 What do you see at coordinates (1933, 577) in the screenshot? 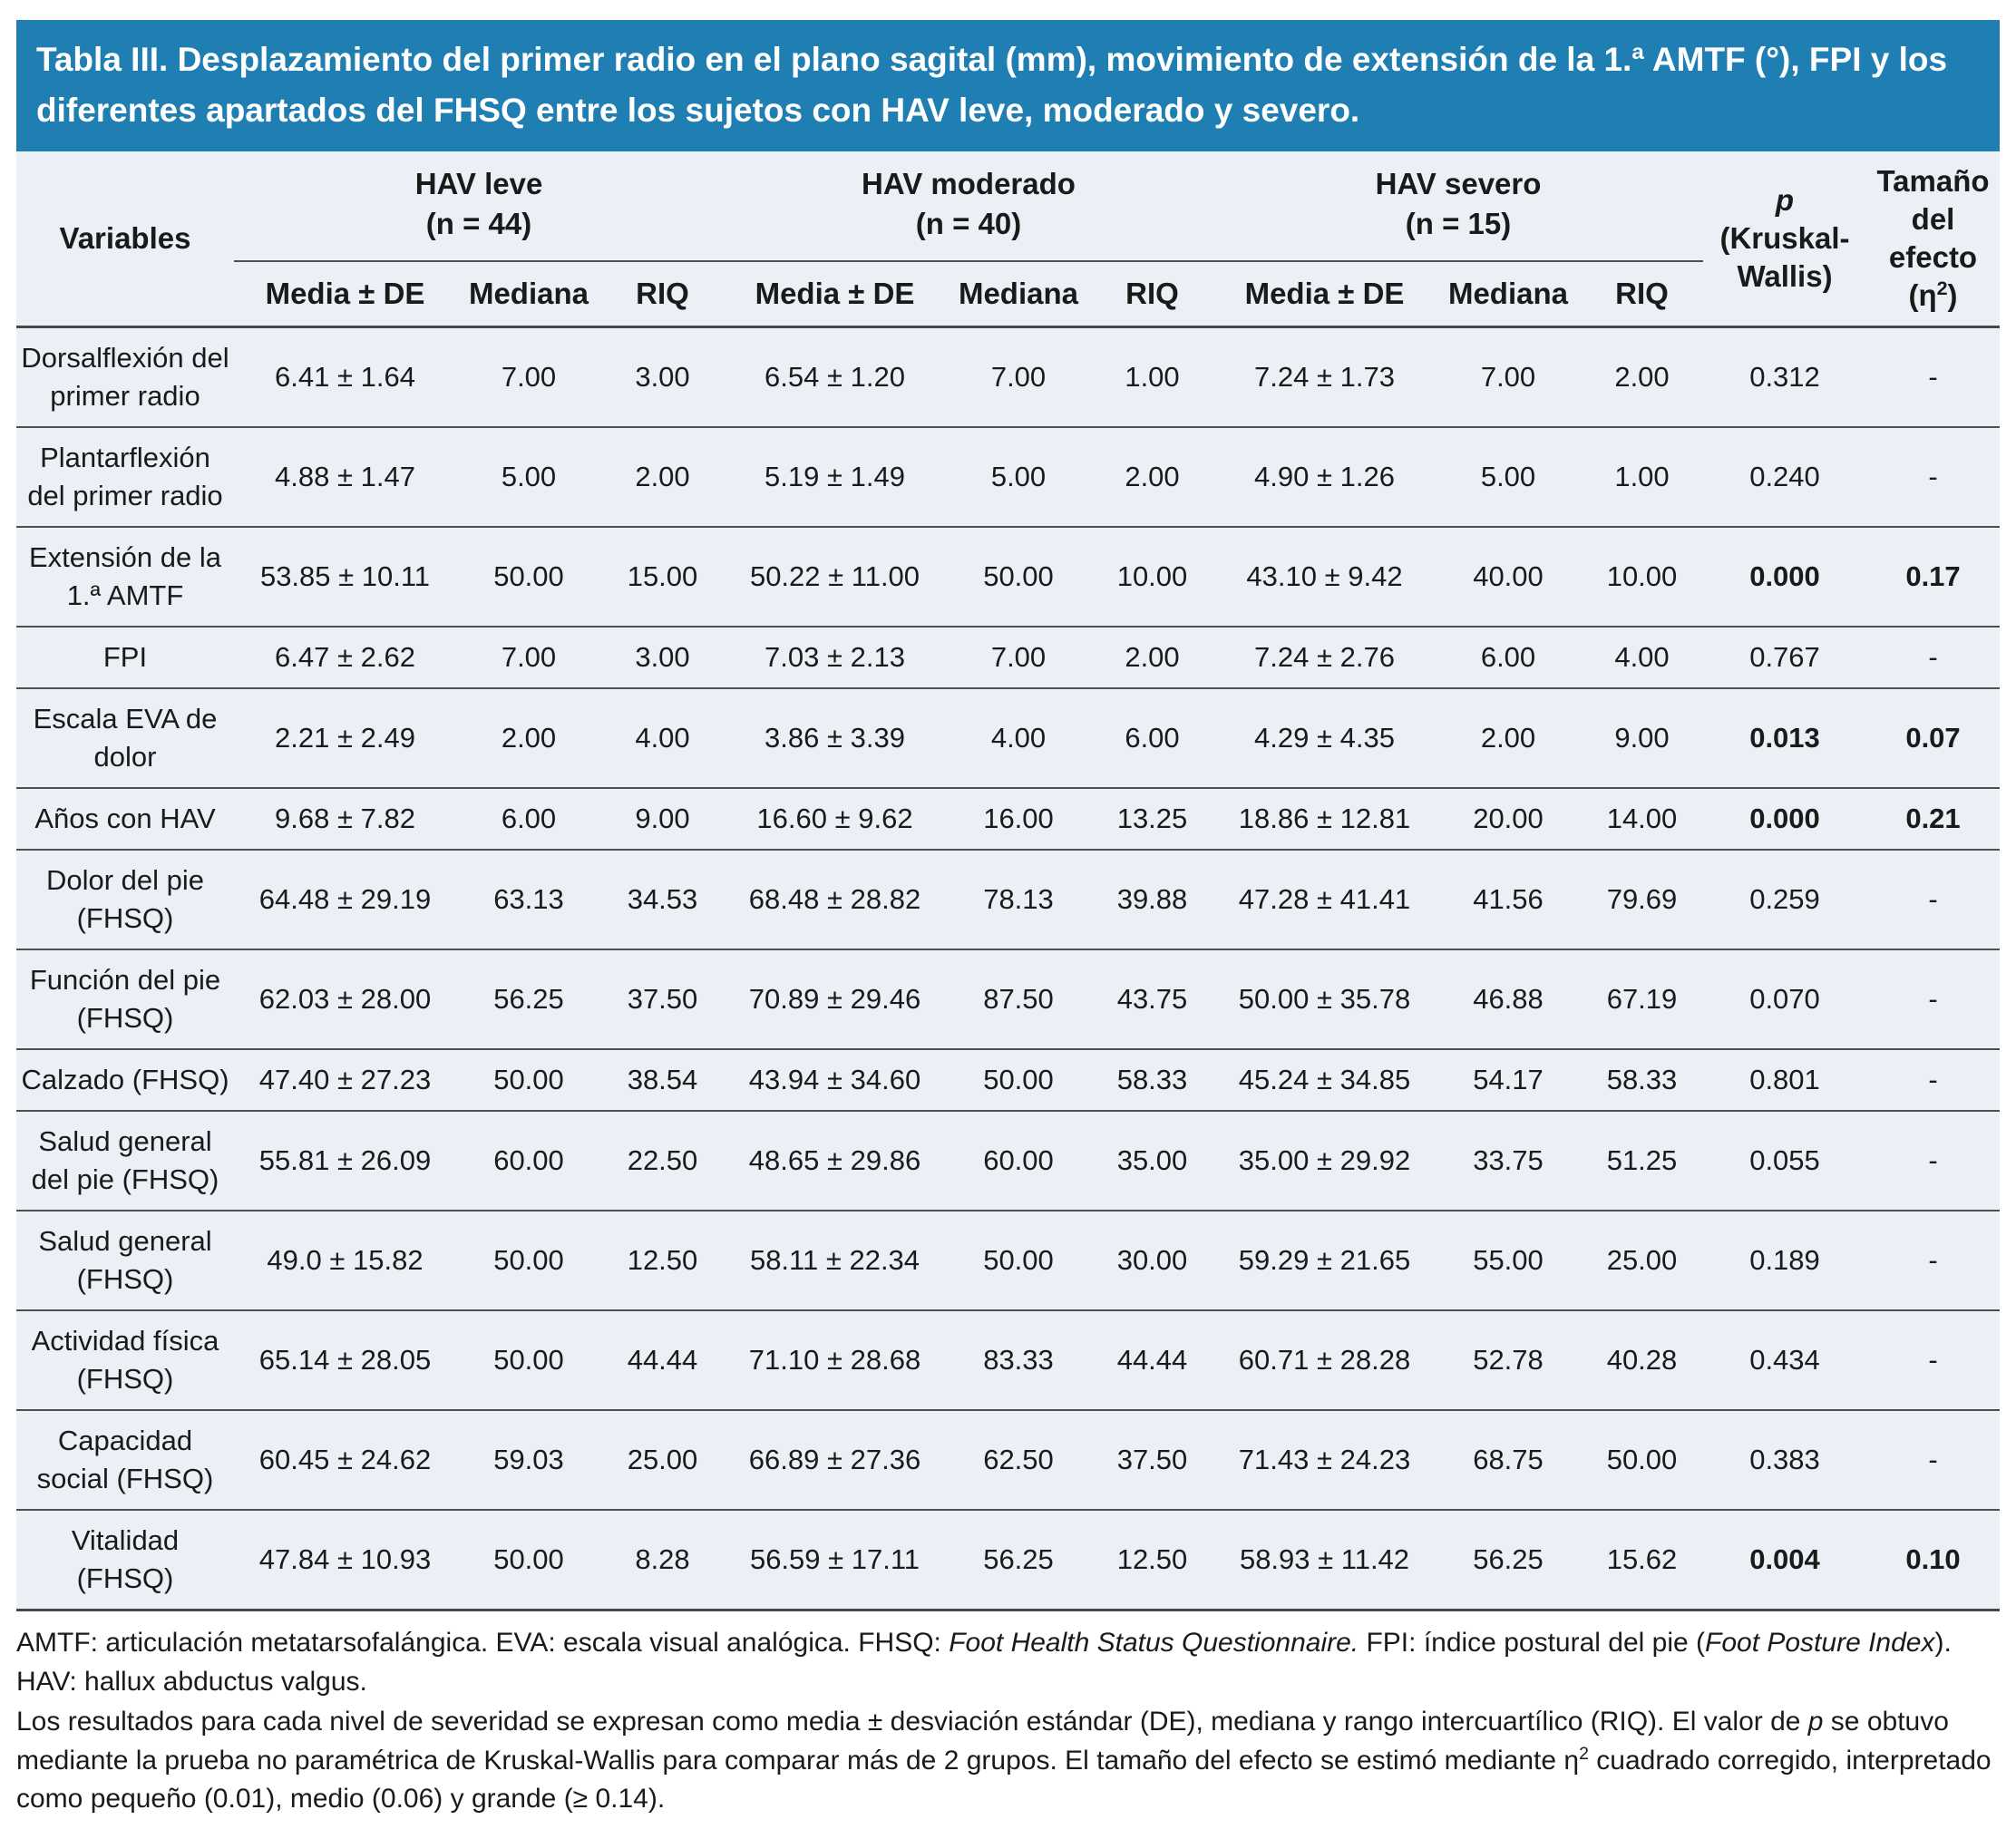
I see `effect-size-cell: 0.17` at bounding box center [1933, 577].